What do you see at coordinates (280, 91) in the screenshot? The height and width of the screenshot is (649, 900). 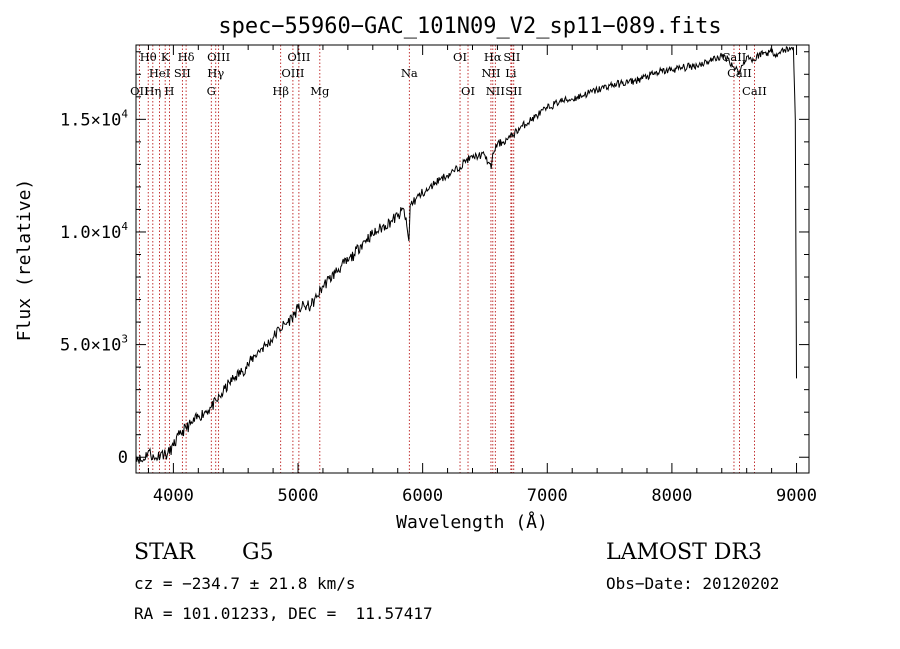 I see `spectral-line-label: Hβ` at bounding box center [280, 91].